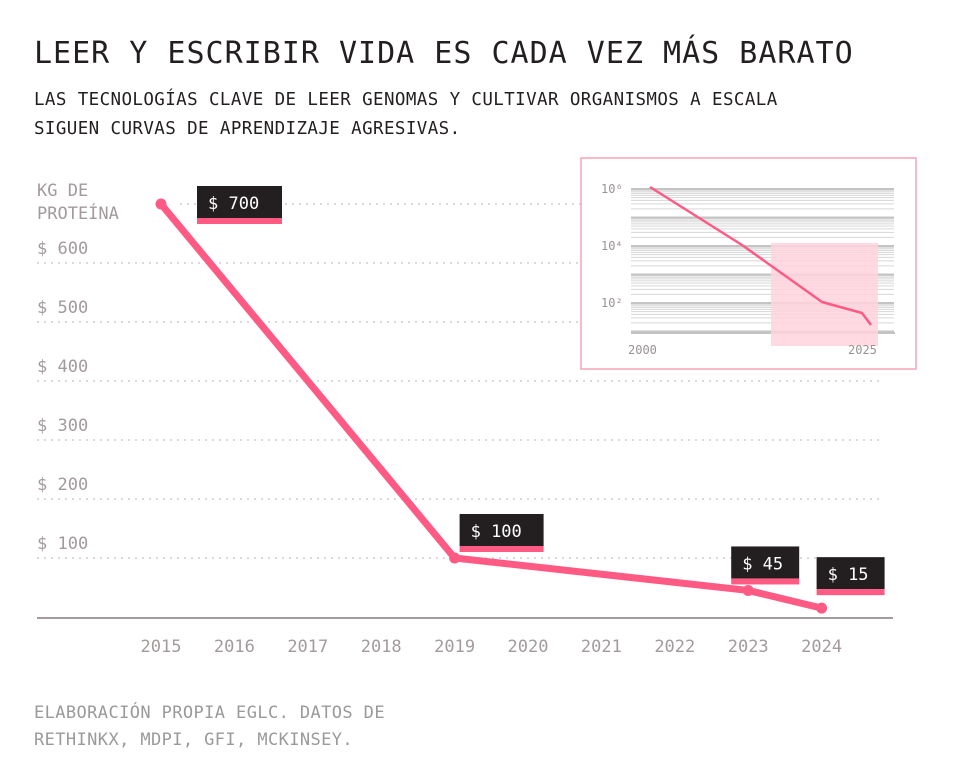  I want to click on subtitle-line-2: SIGUEN CURVAS DE APRENDIZAJE AGRESIVAS., so click(247, 129).